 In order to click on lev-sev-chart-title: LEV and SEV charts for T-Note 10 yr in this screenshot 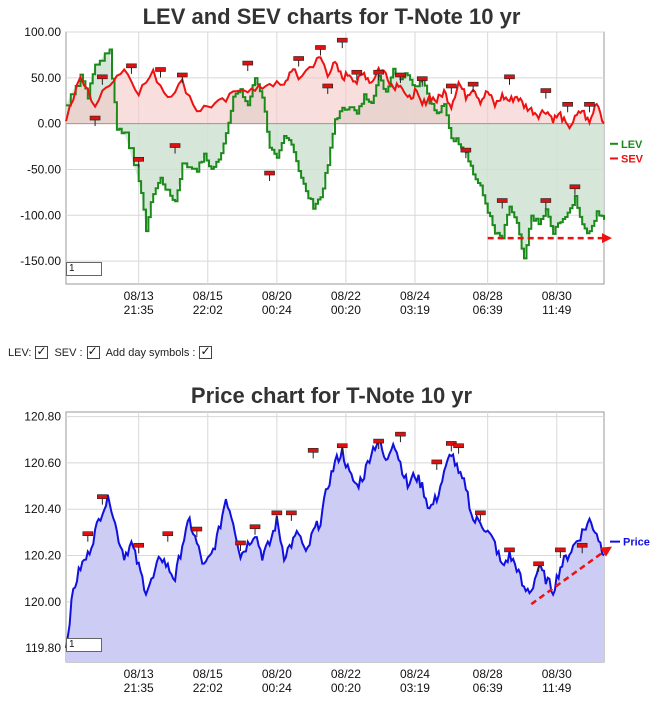, I will do `click(331, 16)`.